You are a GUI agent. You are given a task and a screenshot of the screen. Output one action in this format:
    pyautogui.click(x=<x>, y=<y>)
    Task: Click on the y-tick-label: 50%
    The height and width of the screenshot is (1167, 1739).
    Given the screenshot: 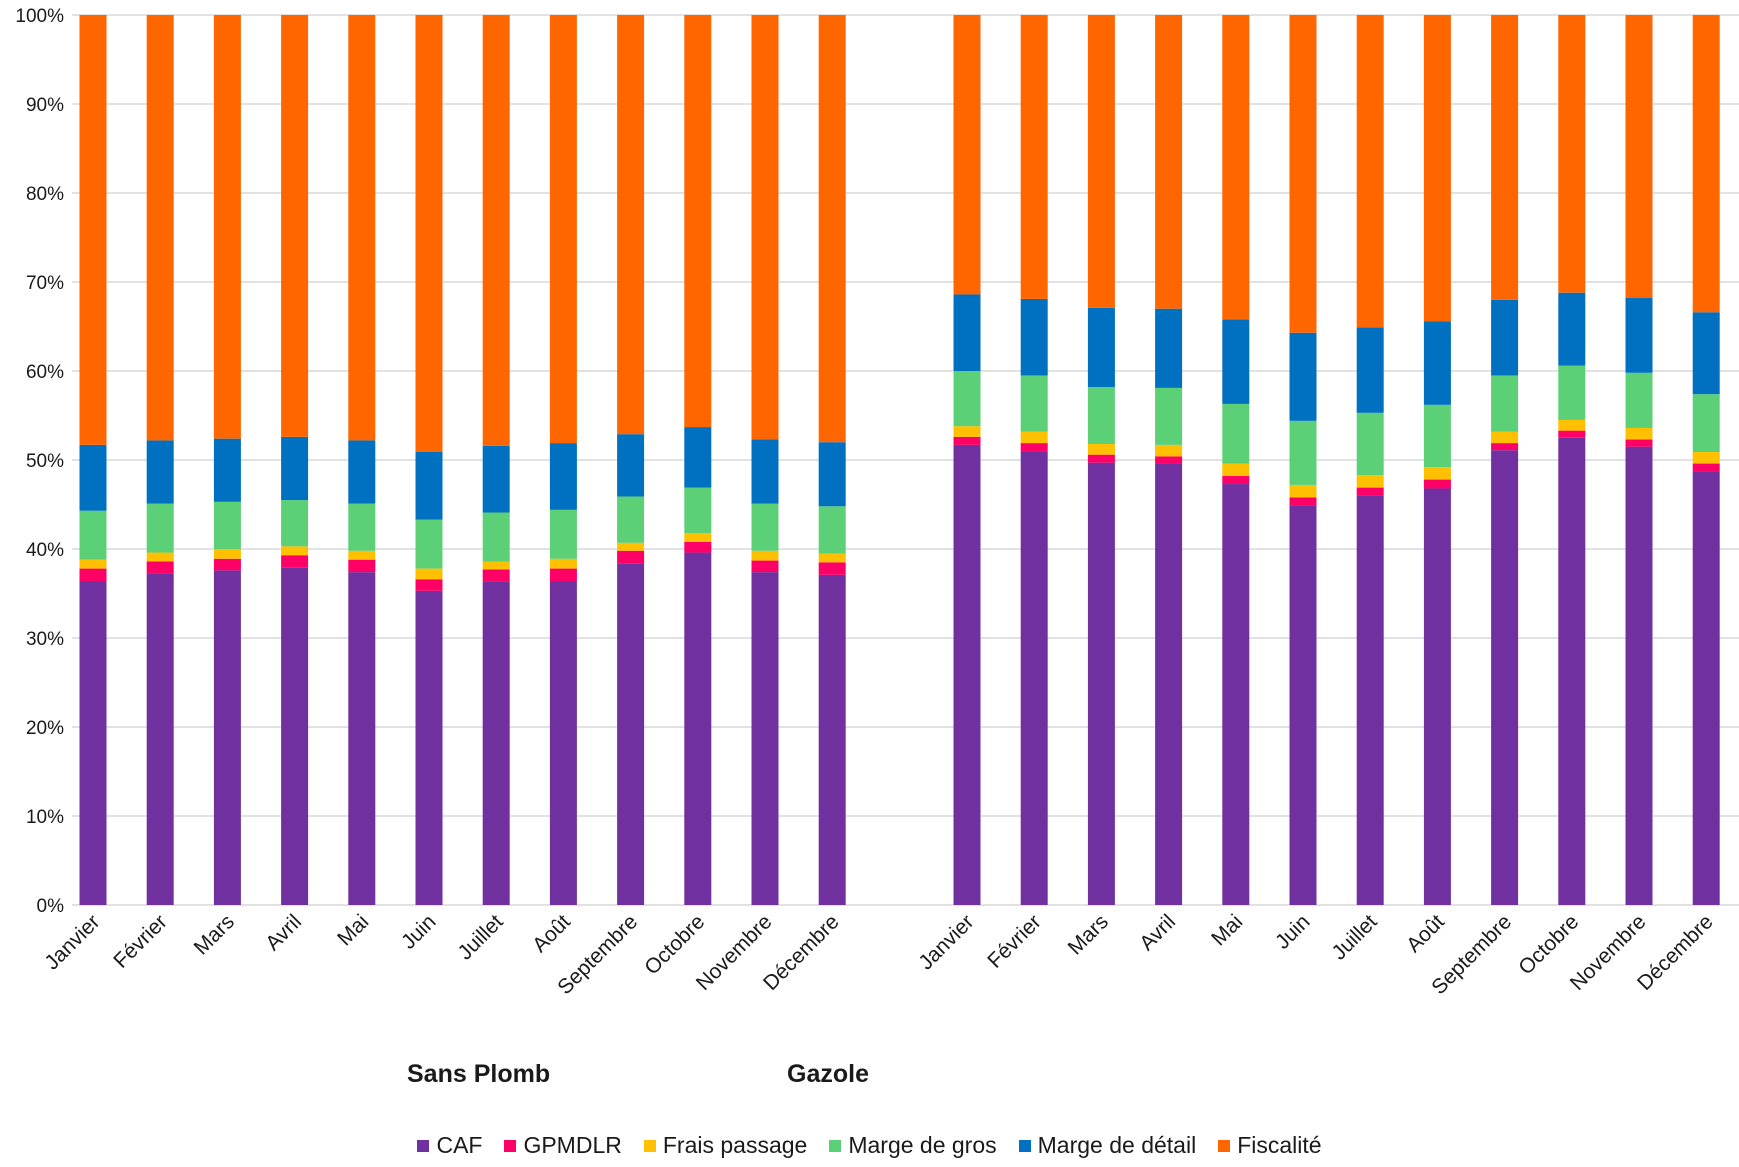 What is the action you would take?
    pyautogui.click(x=45, y=461)
    